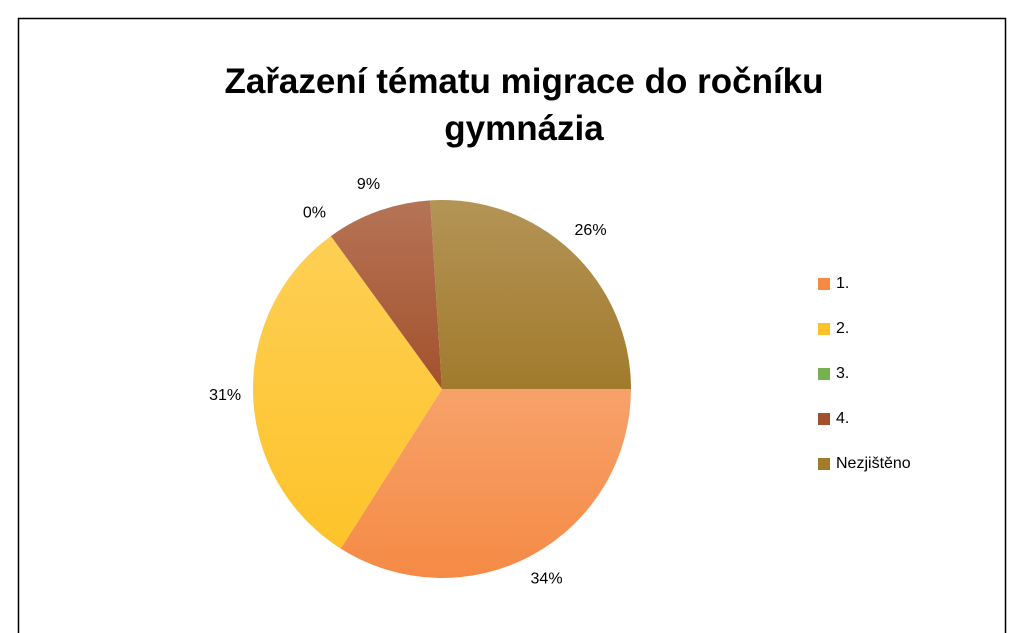 This screenshot has height=633, width=1024. What do you see at coordinates (842, 328) in the screenshot?
I see `legend-label: 2.` at bounding box center [842, 328].